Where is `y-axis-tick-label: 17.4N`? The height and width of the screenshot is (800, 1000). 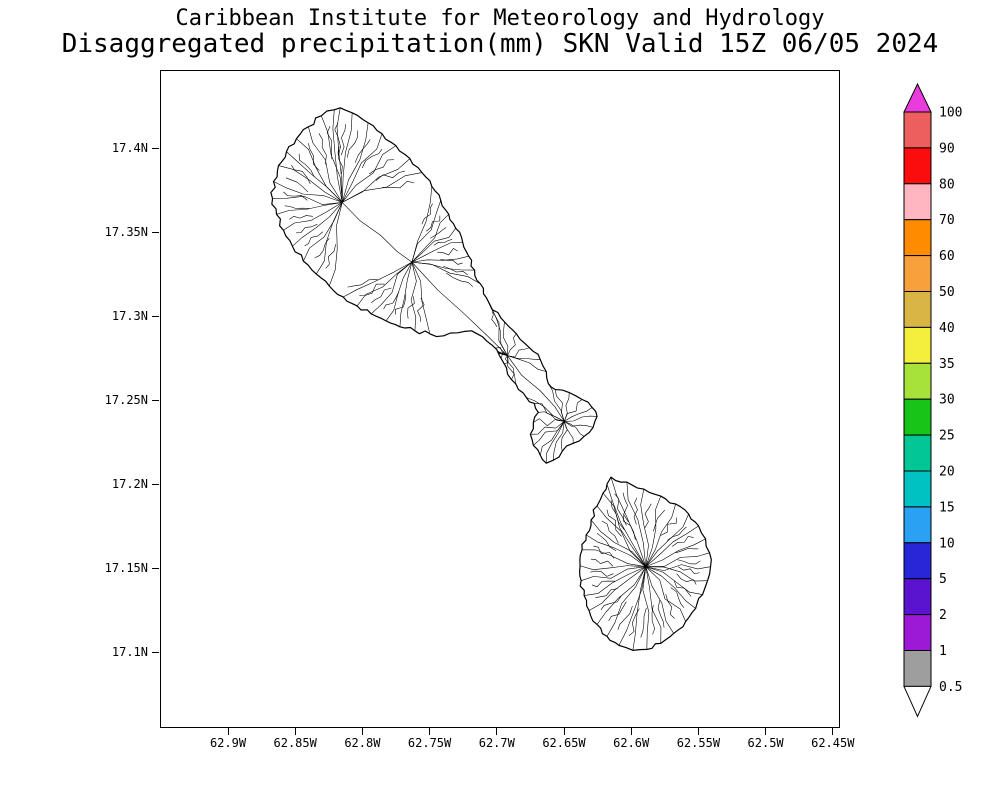 y-axis-tick-label: 17.4N is located at coordinates (129, 148).